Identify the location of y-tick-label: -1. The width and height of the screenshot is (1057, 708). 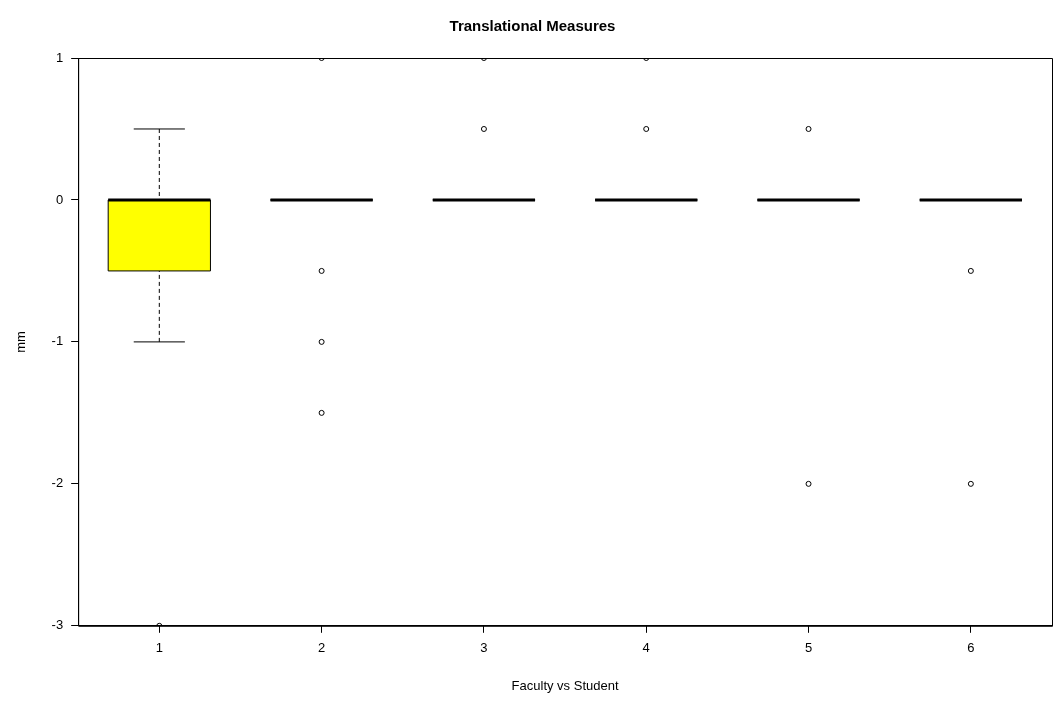
(57, 341).